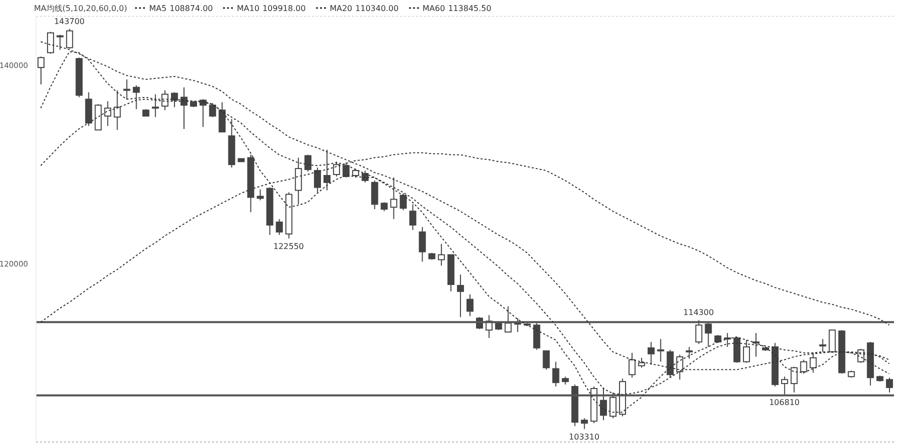 This screenshot has height=443, width=900. What do you see at coordinates (69, 21) in the screenshot?
I see `annotation: 143700` at bounding box center [69, 21].